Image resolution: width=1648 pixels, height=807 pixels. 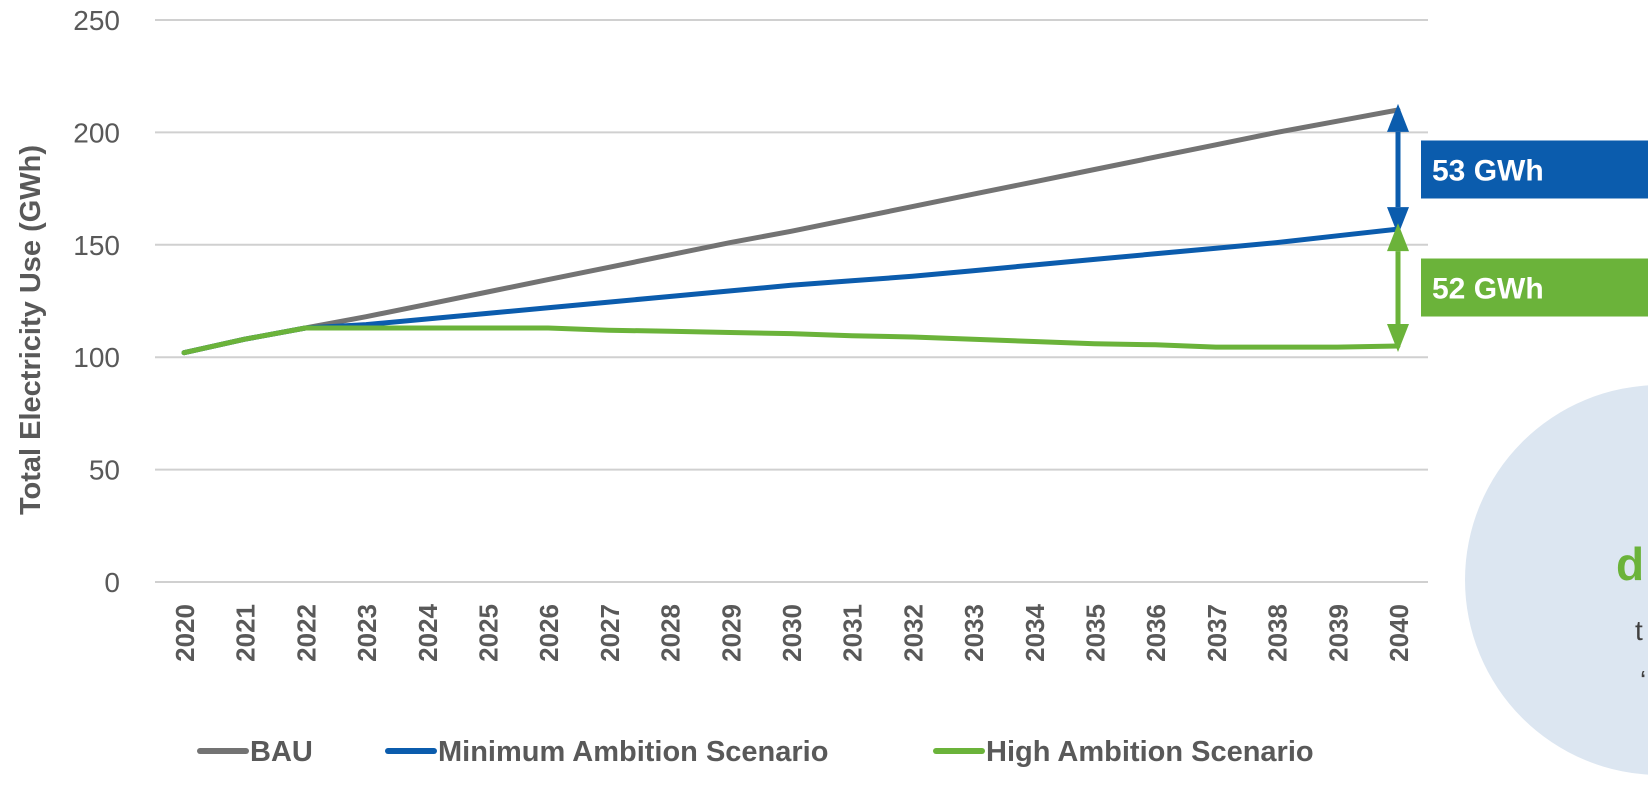 I want to click on x-tick-label: 2036, so click(x=1156, y=633).